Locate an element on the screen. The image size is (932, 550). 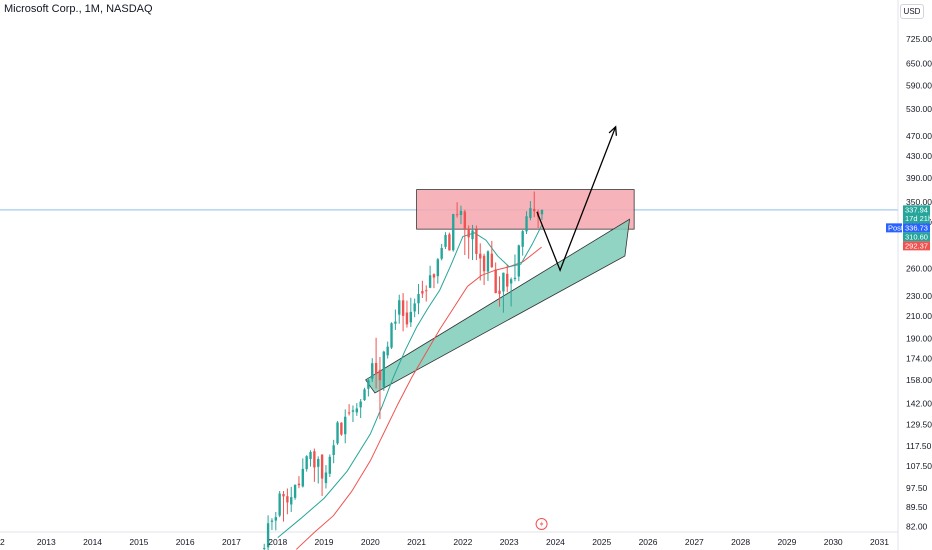
x-tick-label: 2017 is located at coordinates (231, 542).